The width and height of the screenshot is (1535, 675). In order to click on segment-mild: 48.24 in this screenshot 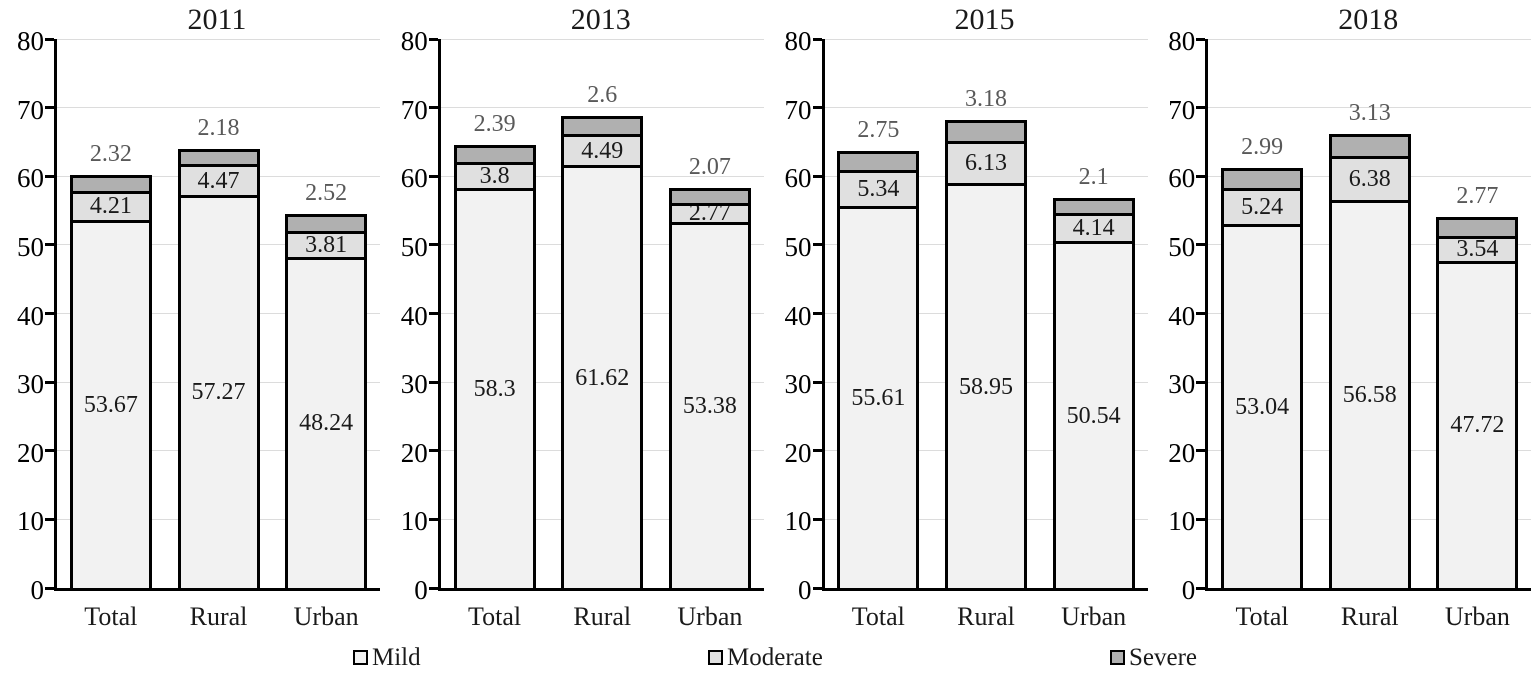, I will do `click(326, 423)`.